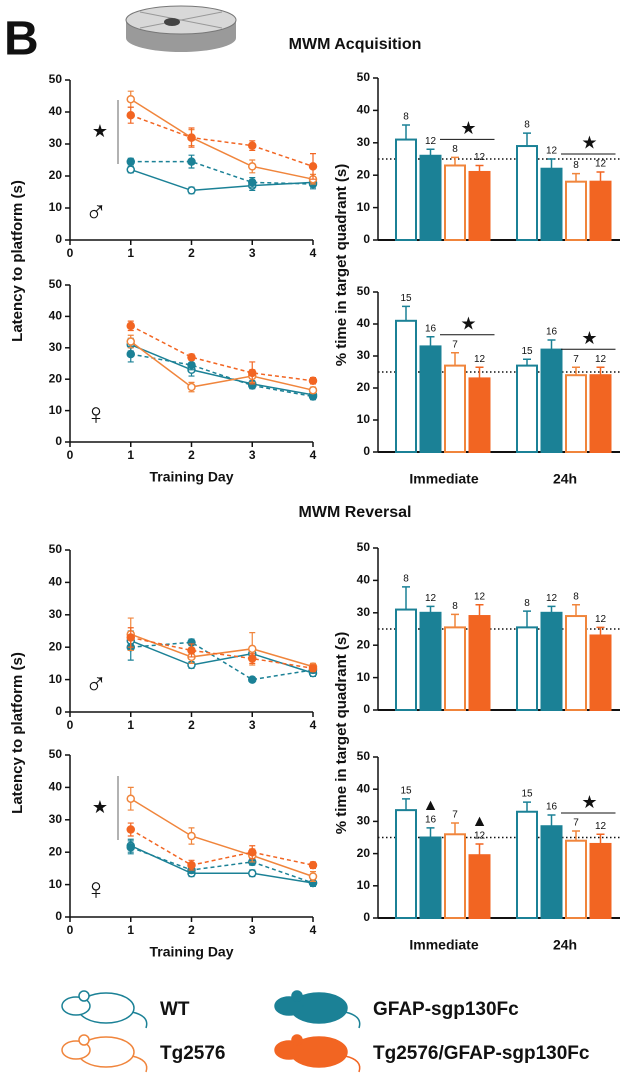 This screenshot has height=1075, width=622. I want to click on sex-symbol: ♂, so click(96, 212).